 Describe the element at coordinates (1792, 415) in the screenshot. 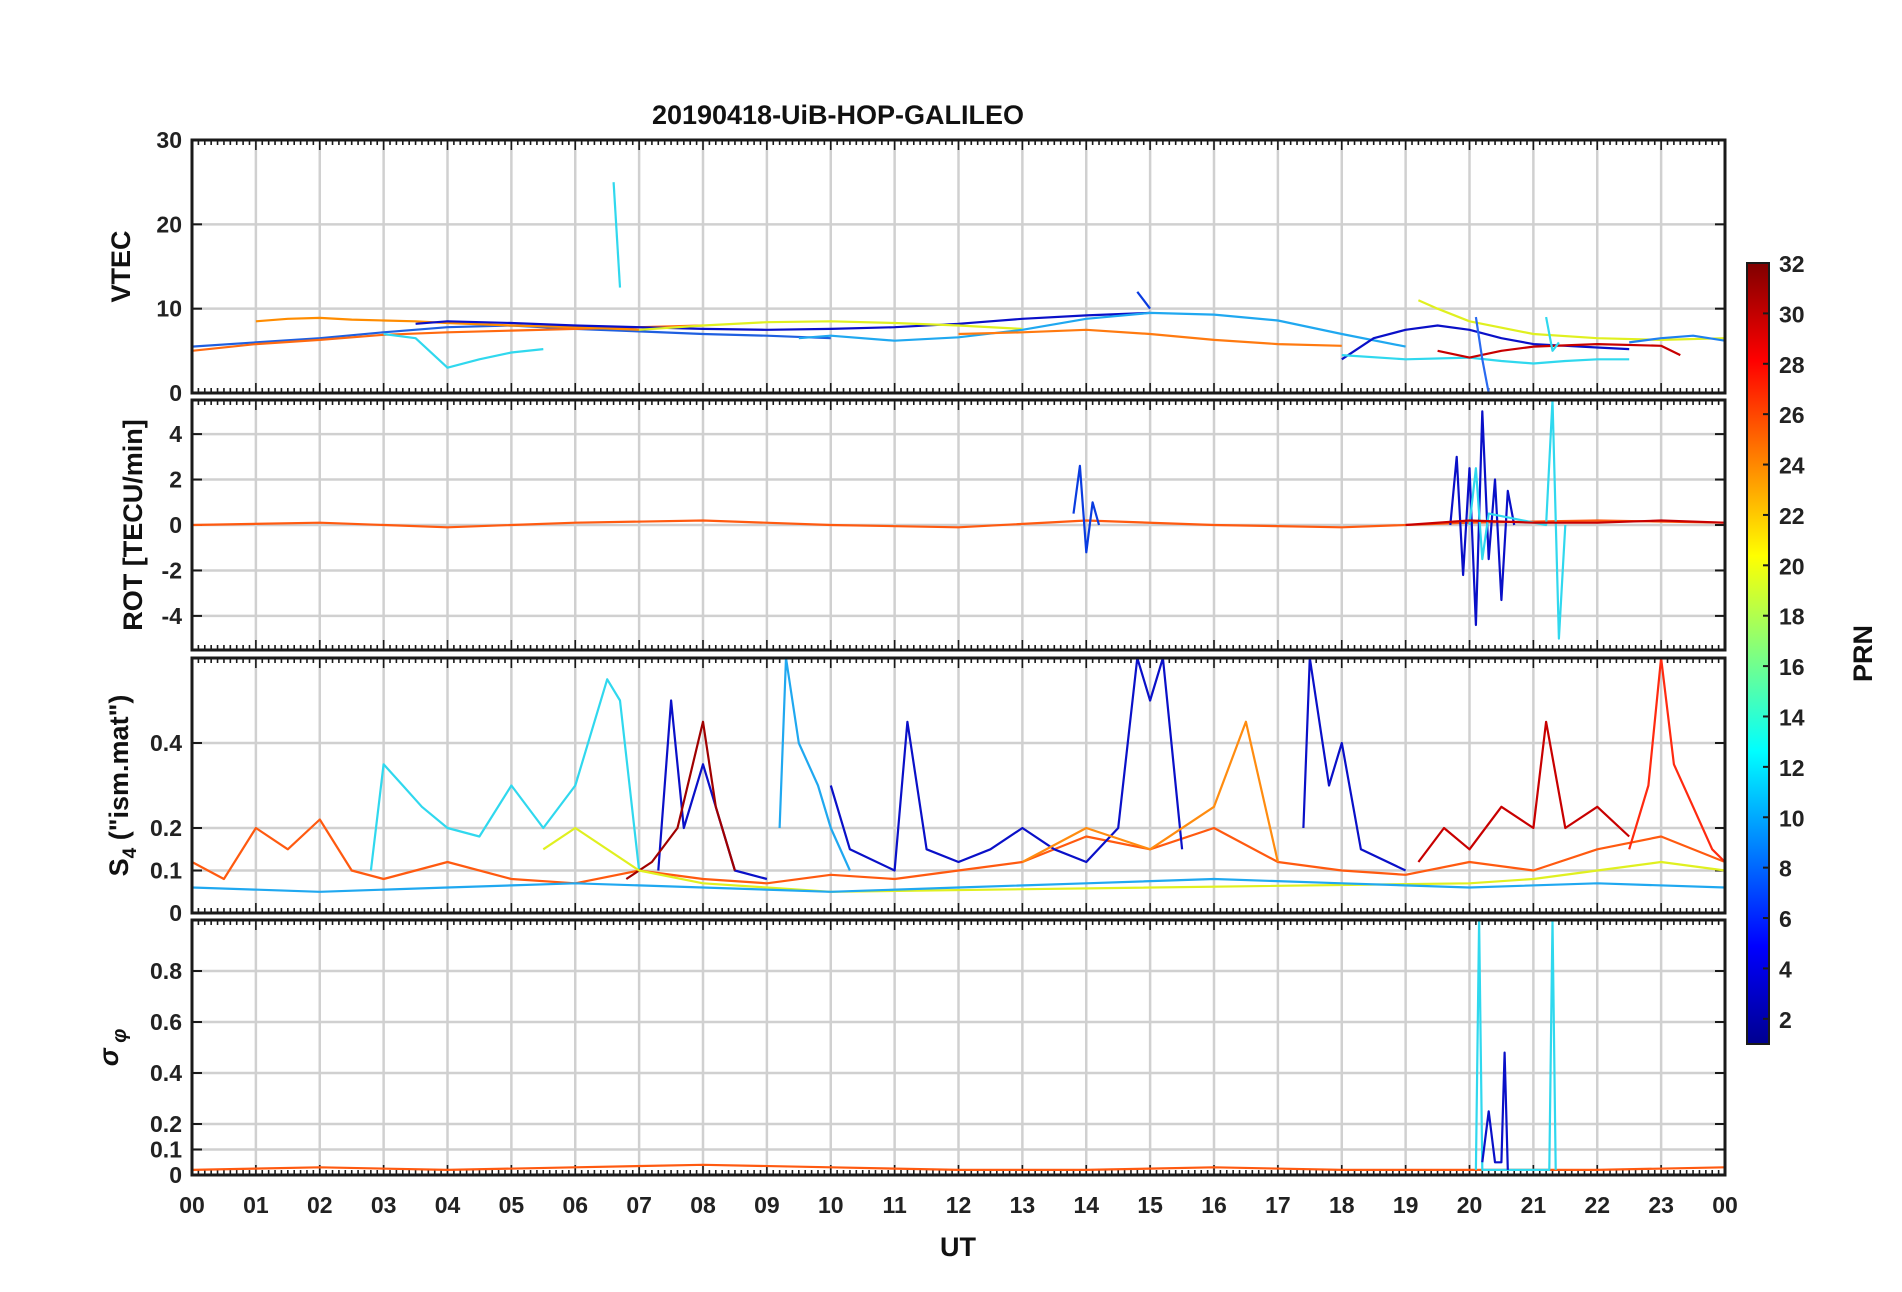

I see `colorbar-tick-label: 26` at that location.